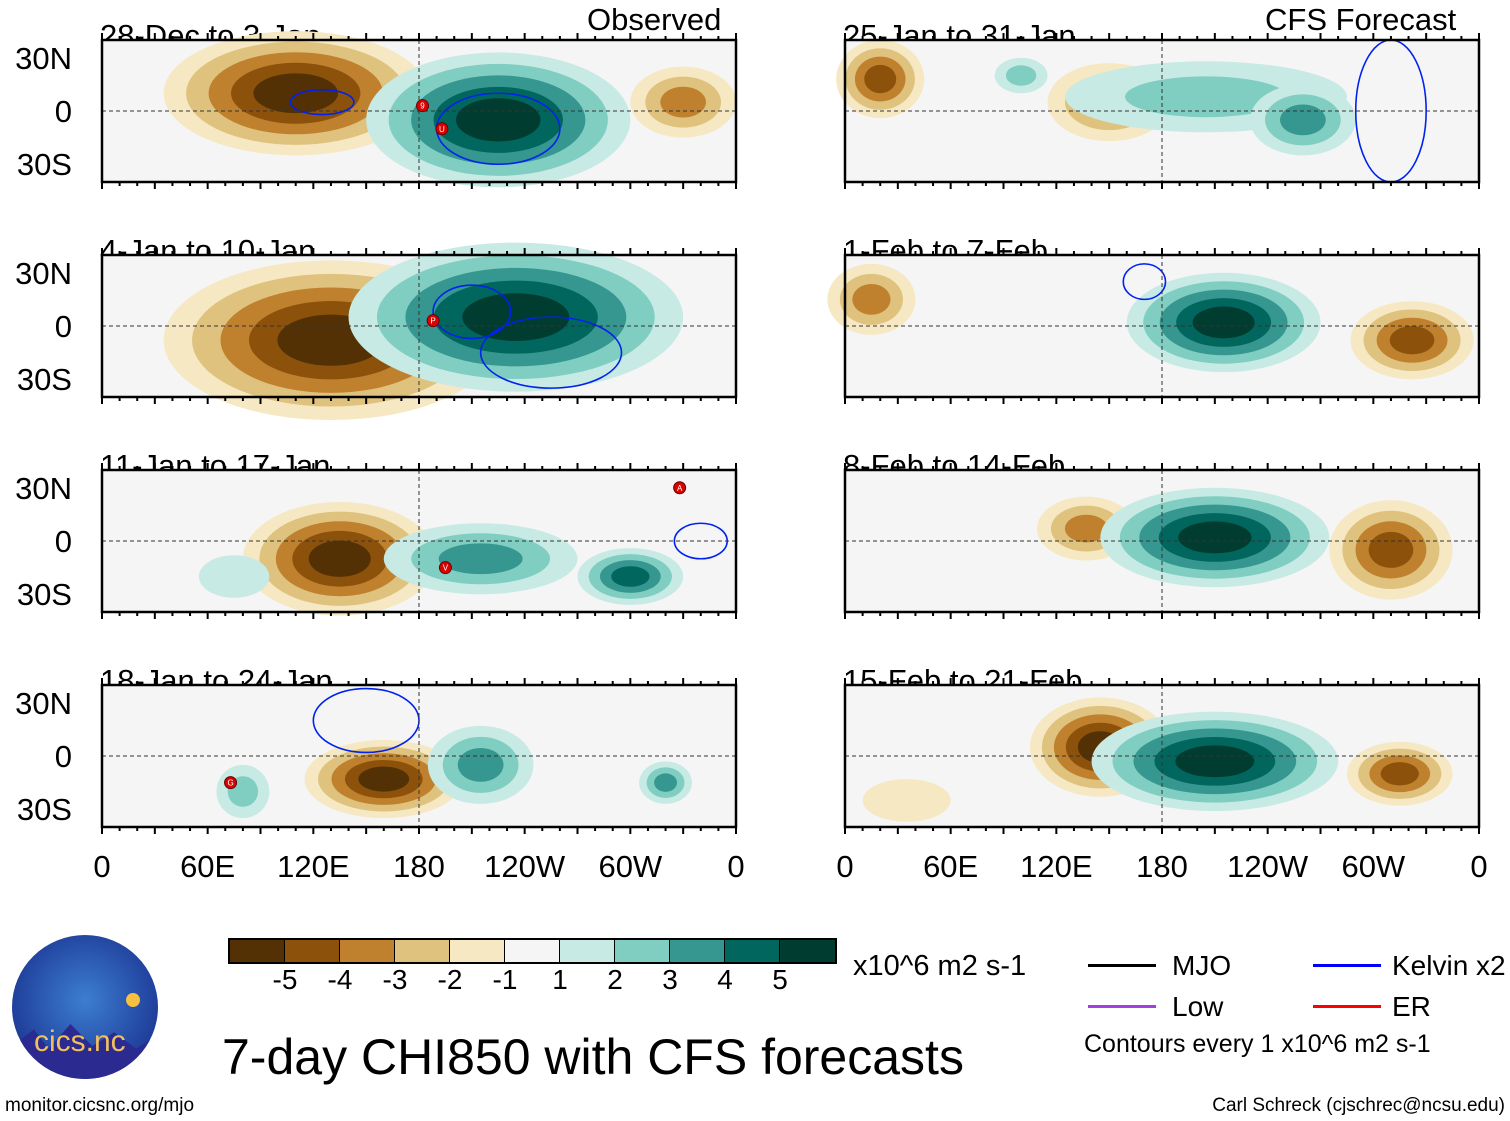 The height and width of the screenshot is (1121, 1510). I want to click on storm-label: A, so click(680, 488).